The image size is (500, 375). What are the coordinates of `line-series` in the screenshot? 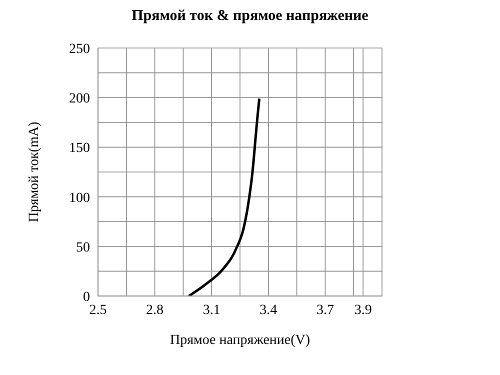 It's located at (224, 196).